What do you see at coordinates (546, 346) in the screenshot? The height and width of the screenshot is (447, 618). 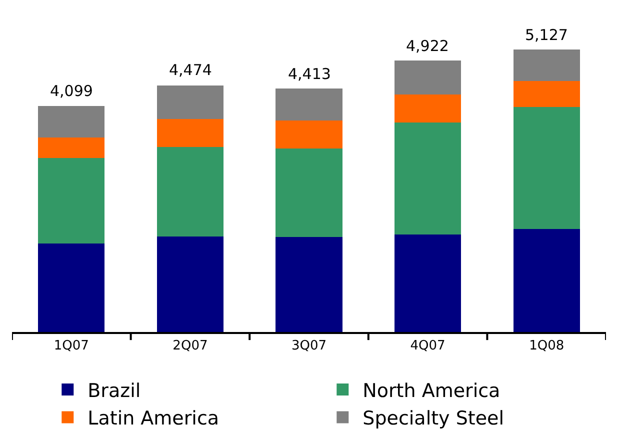 I see `x-tick-label: 1Q08` at bounding box center [546, 346].